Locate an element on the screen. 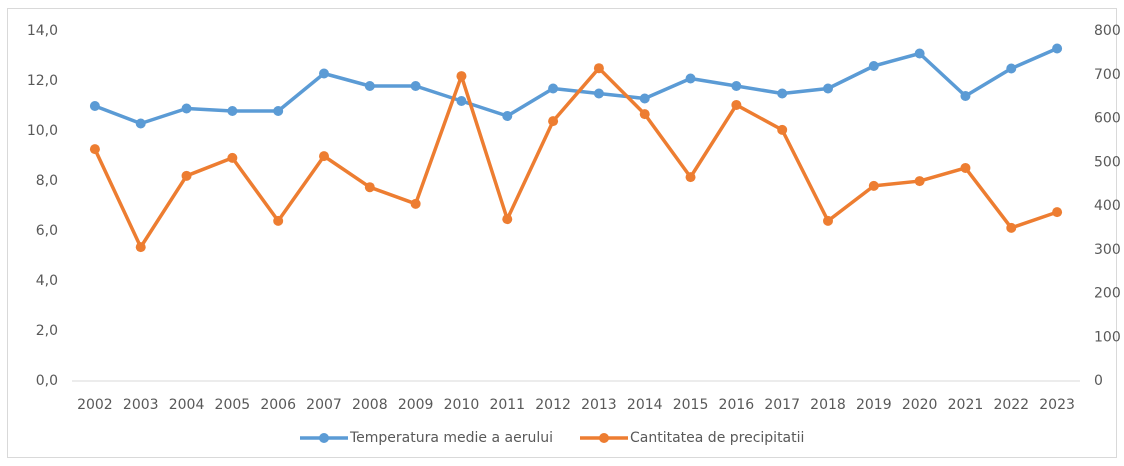  y2-tick-label: 800 is located at coordinates (1107, 31).